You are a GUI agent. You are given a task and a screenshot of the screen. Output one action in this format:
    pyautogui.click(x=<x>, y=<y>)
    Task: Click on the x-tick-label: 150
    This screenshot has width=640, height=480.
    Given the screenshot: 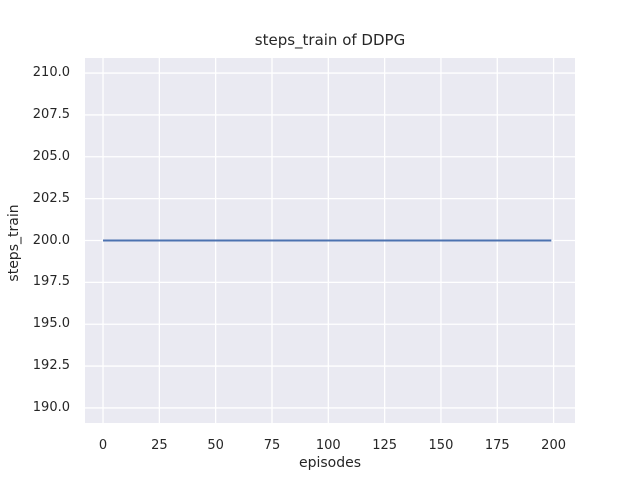 What is the action you would take?
    pyautogui.click(x=441, y=445)
    